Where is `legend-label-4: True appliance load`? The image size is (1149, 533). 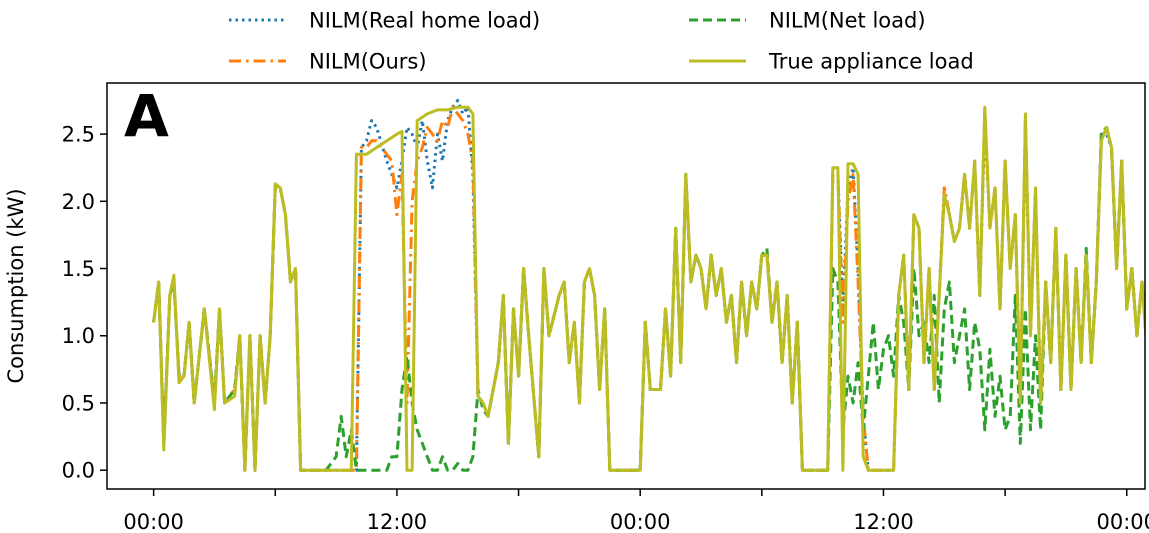 legend-label-4: True appliance load is located at coordinates (871, 62).